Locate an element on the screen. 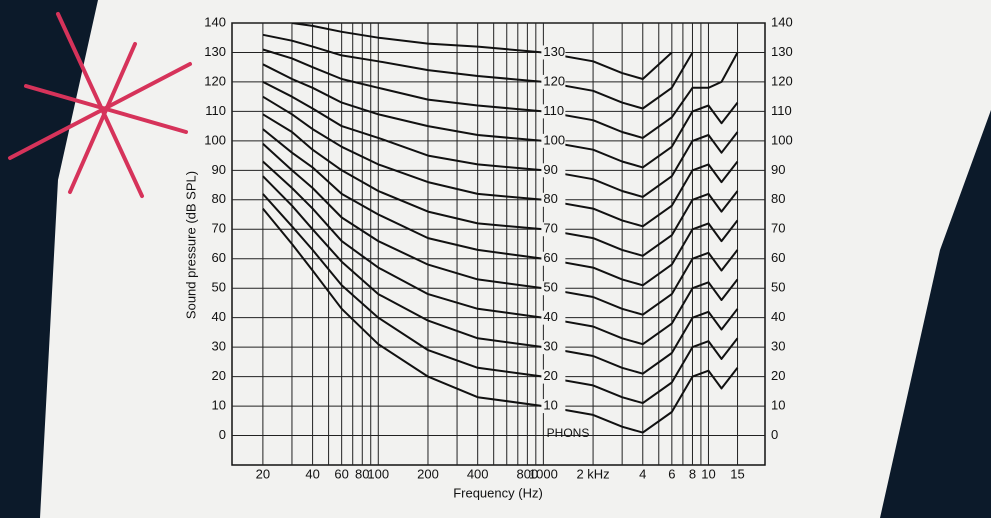  x-tick-label: 40 is located at coordinates (312, 473).